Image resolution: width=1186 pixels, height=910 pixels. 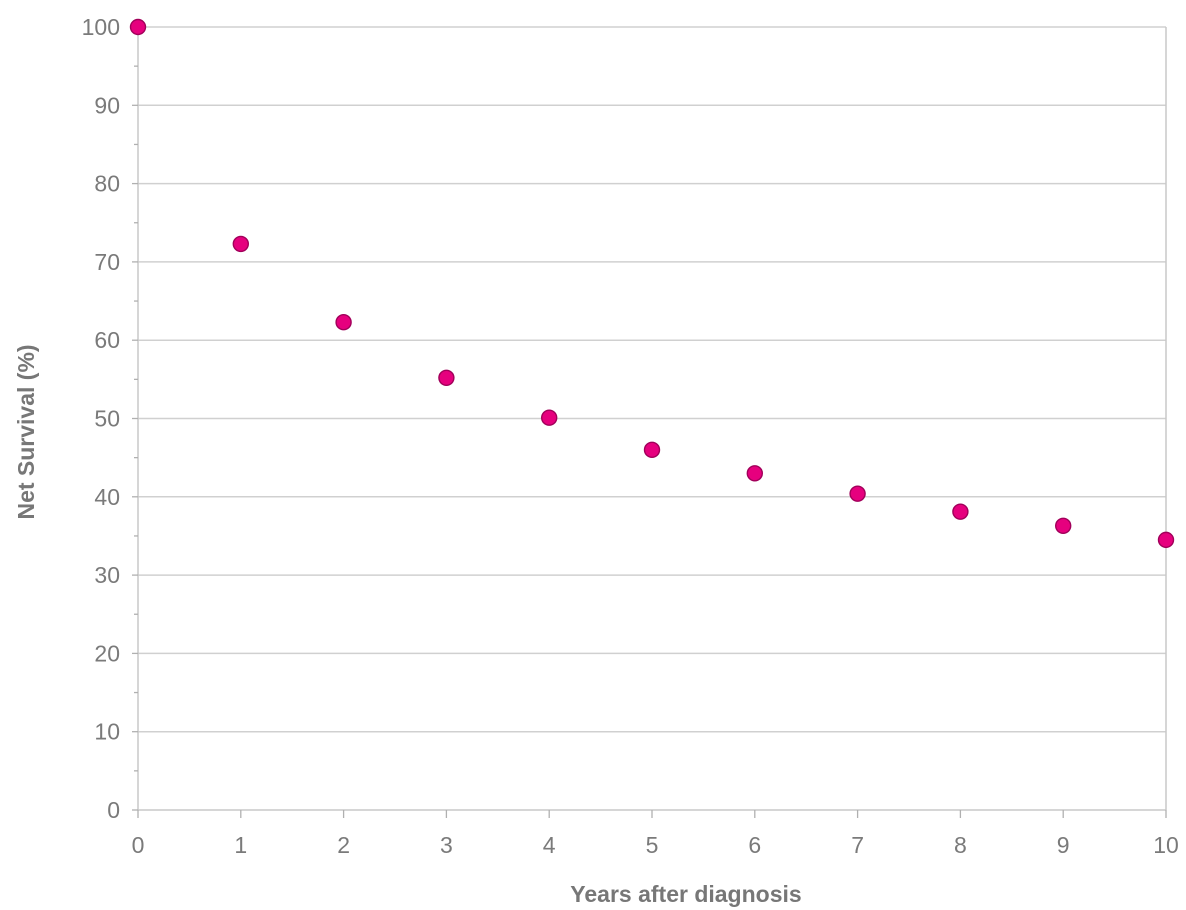 What do you see at coordinates (685, 894) in the screenshot?
I see `x-axis-title: Years after diagnosis` at bounding box center [685, 894].